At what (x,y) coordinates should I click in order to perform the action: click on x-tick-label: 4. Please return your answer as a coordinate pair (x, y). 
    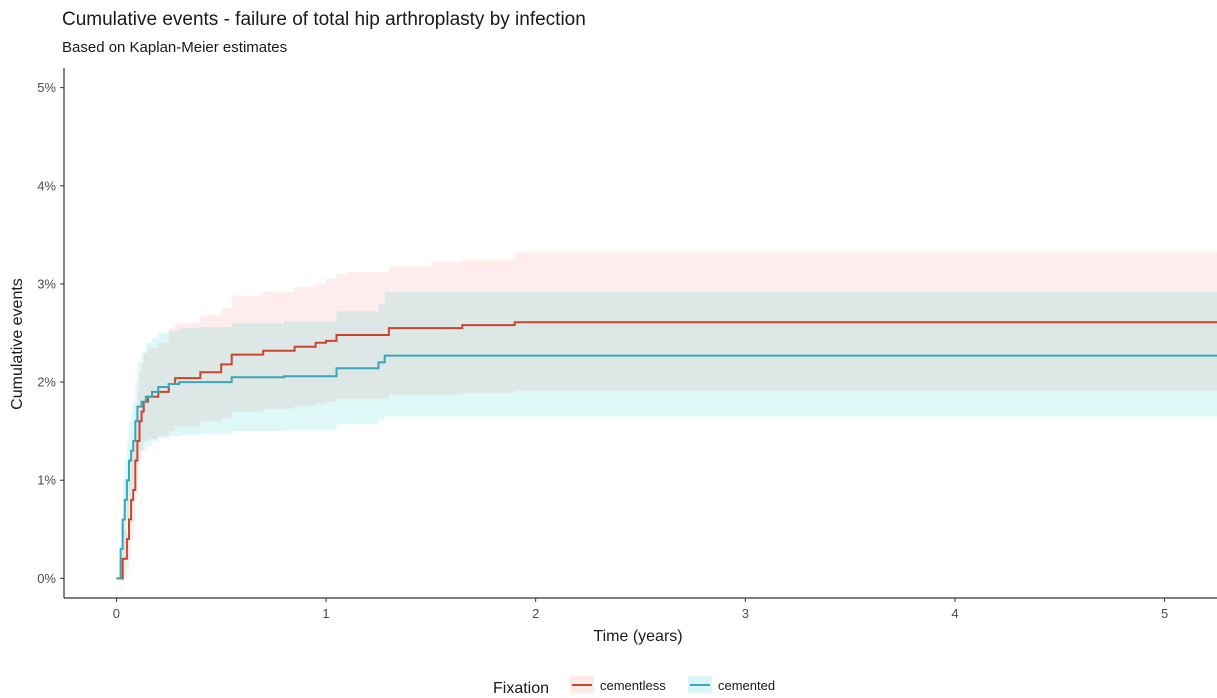
    Looking at the image, I should click on (954, 613).